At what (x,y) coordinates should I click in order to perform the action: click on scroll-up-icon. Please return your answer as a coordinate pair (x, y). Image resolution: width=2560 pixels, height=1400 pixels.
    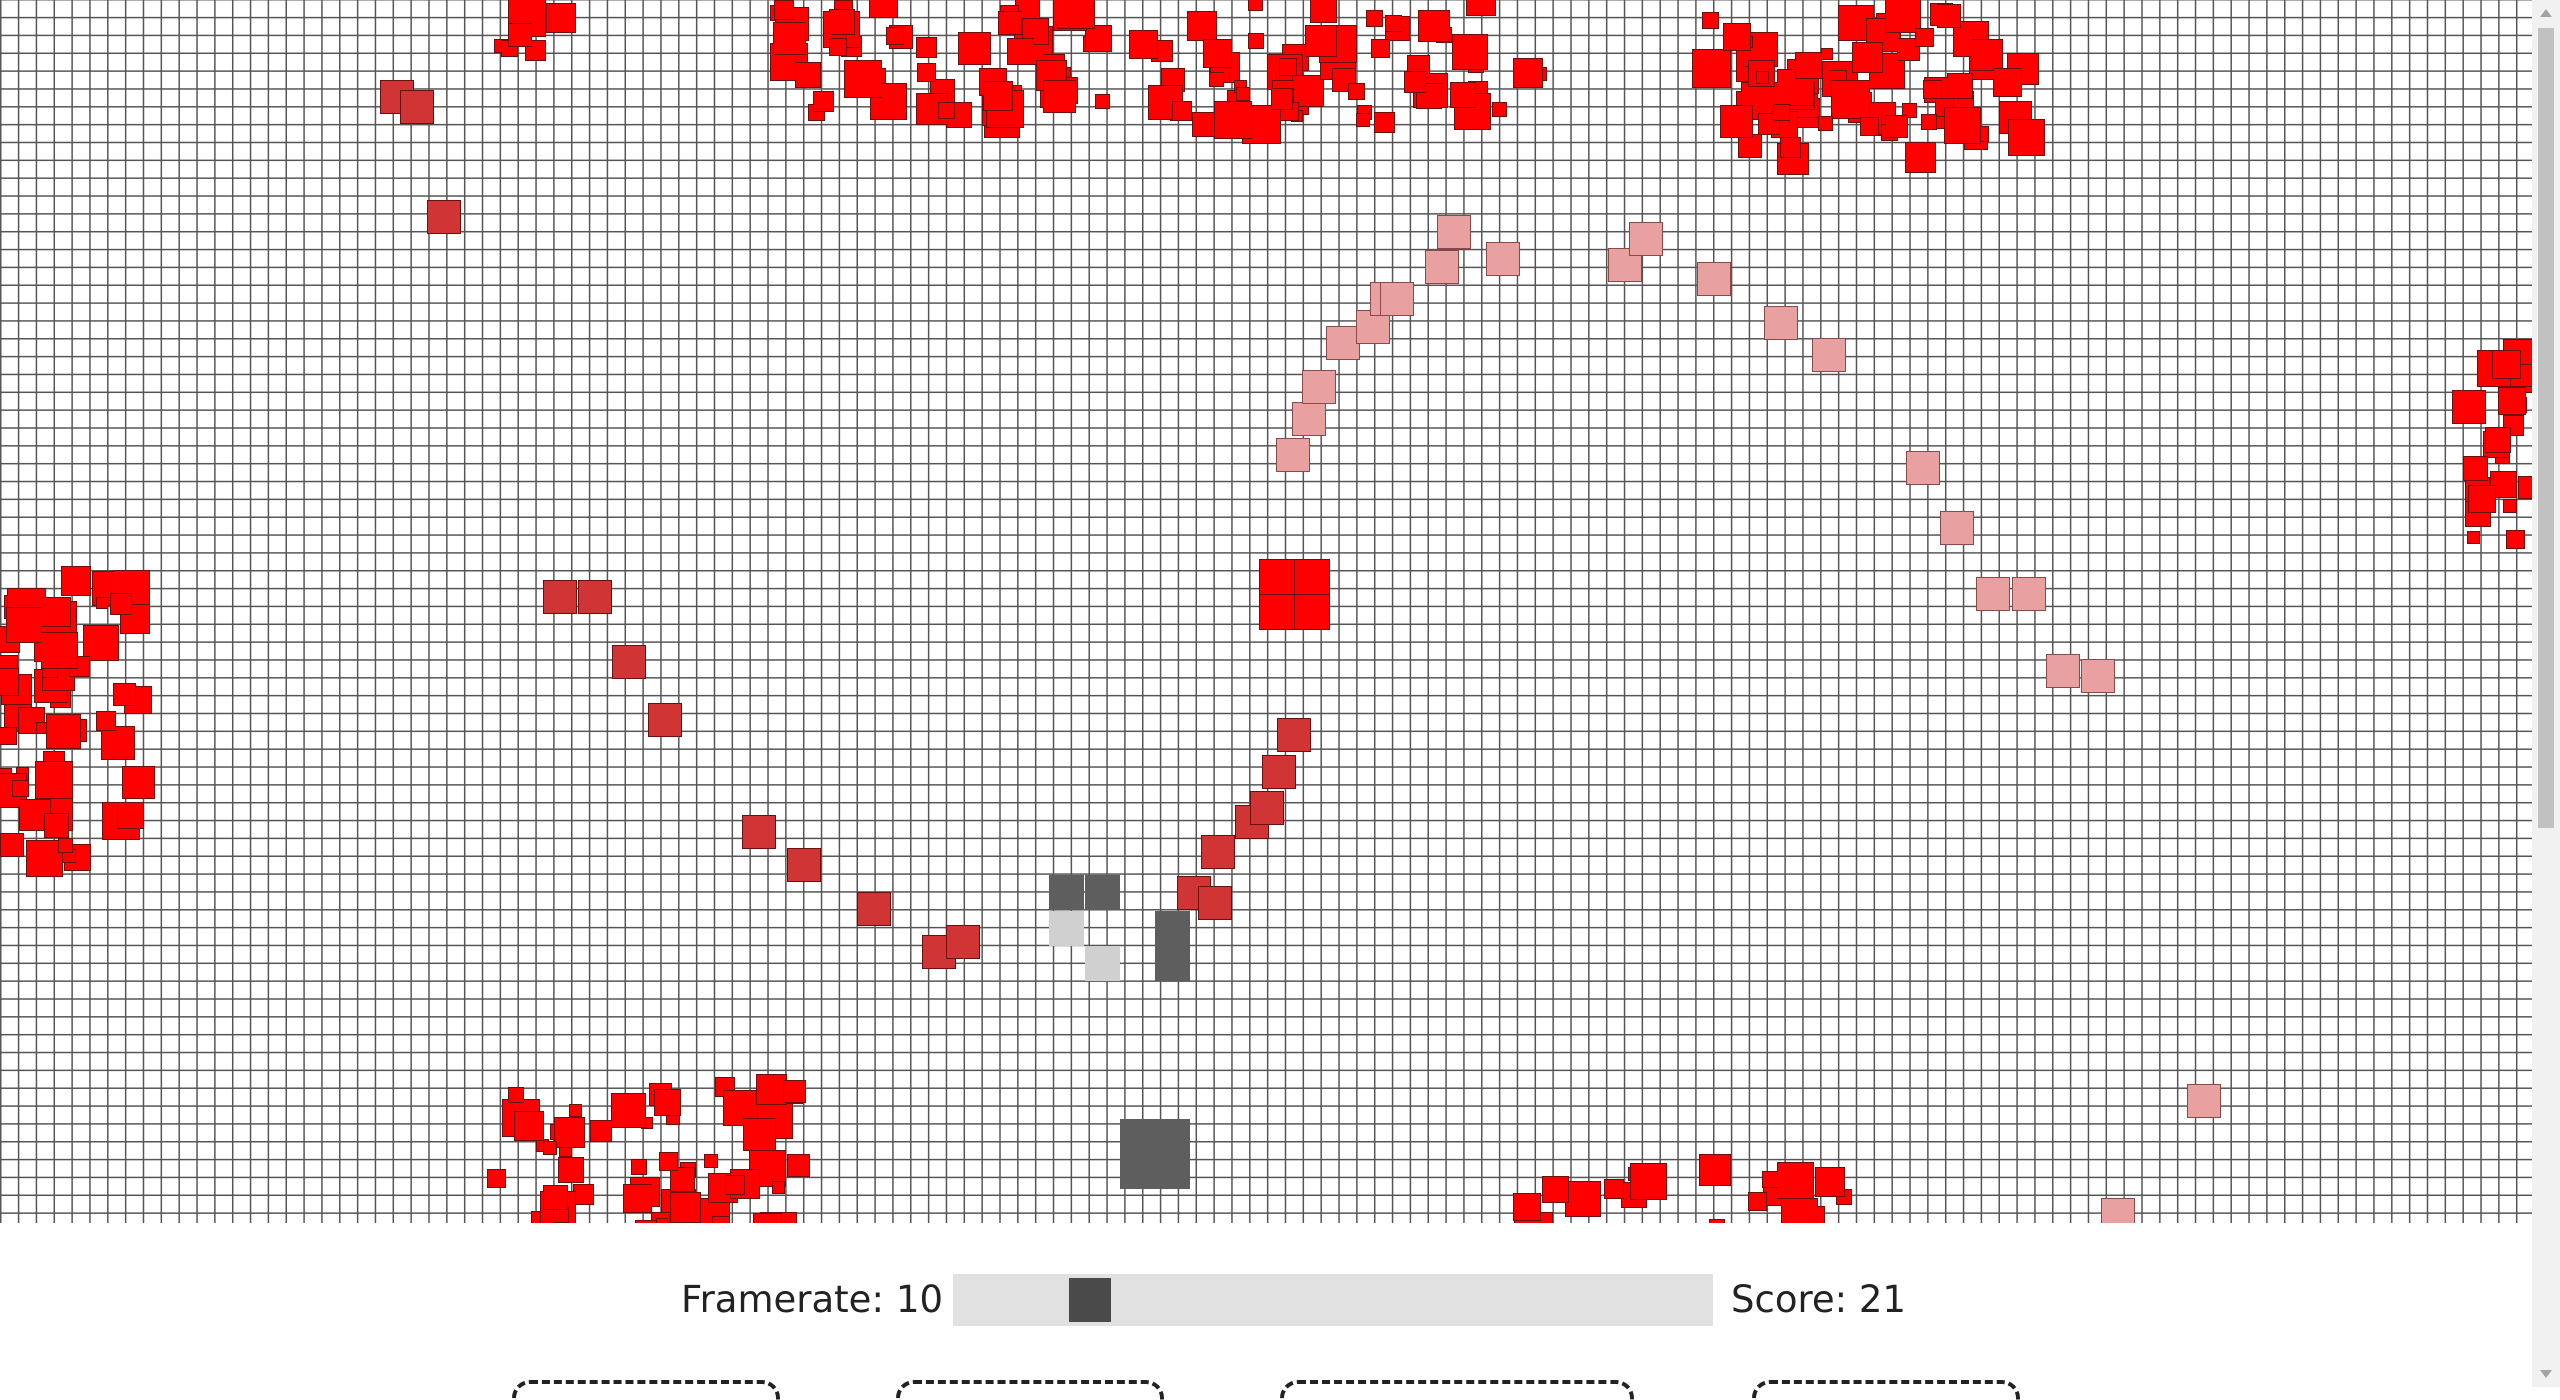
    Looking at the image, I should click on (2546, 13).